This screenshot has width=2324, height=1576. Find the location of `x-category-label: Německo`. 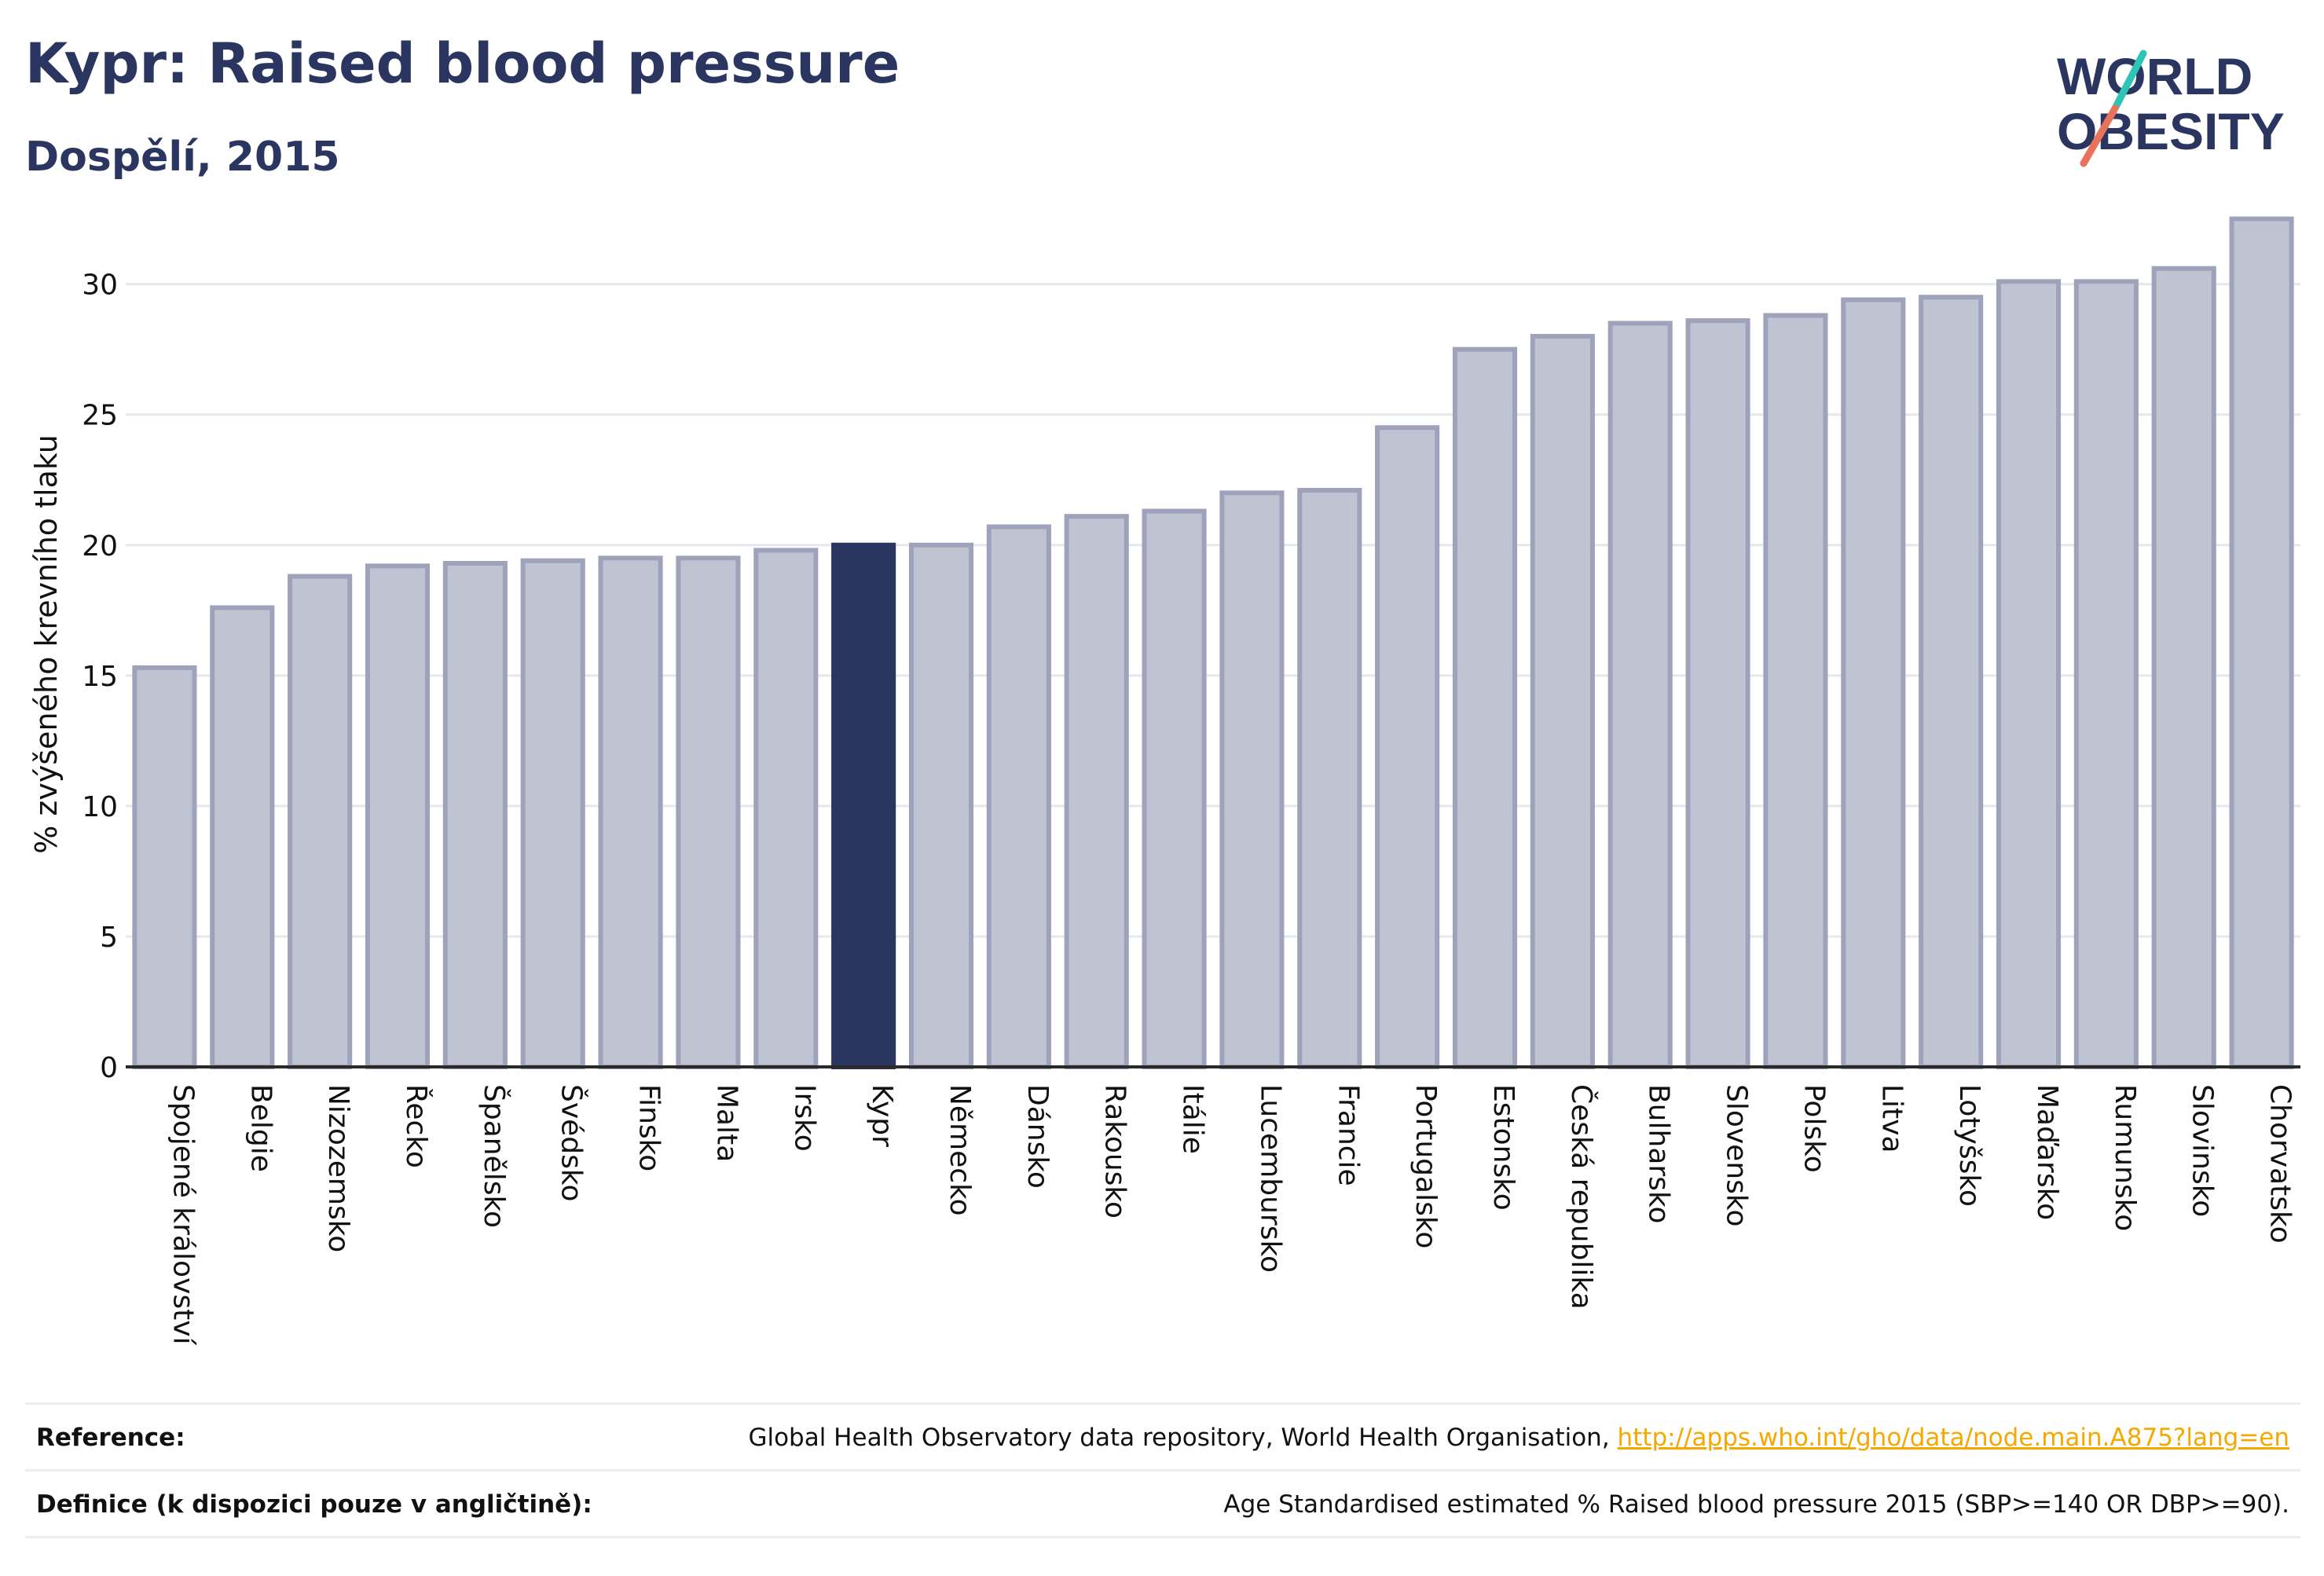

x-category-label: Německo is located at coordinates (960, 1150).